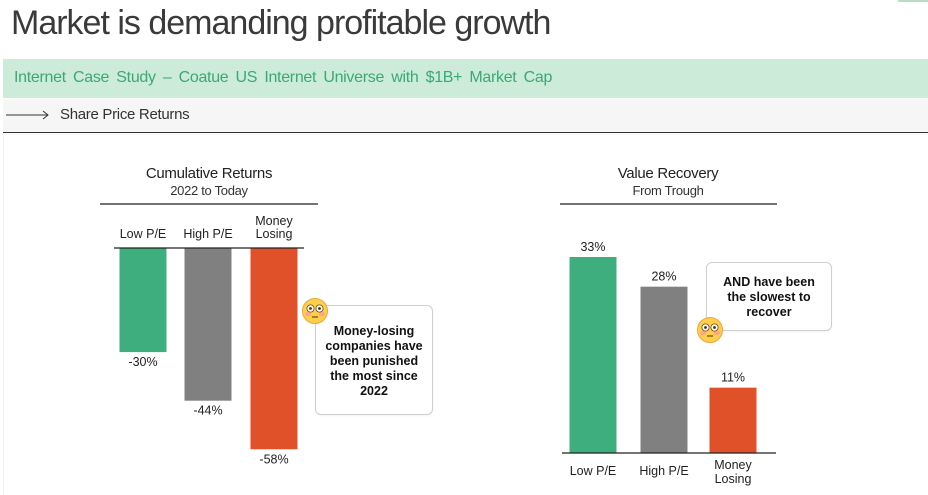  What do you see at coordinates (465, 116) in the screenshot?
I see `section-header: Share Price Returns` at bounding box center [465, 116].